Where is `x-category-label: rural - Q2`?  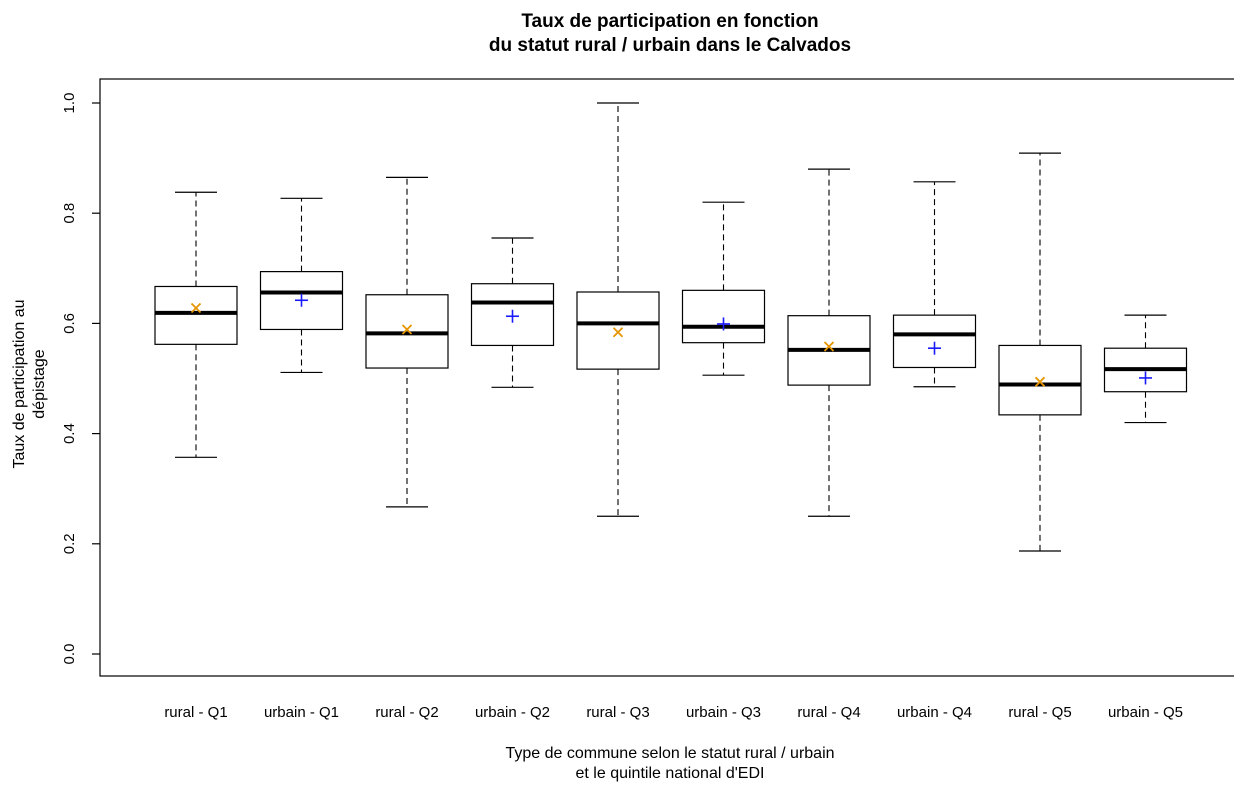
x-category-label: rural - Q2 is located at coordinates (406, 712).